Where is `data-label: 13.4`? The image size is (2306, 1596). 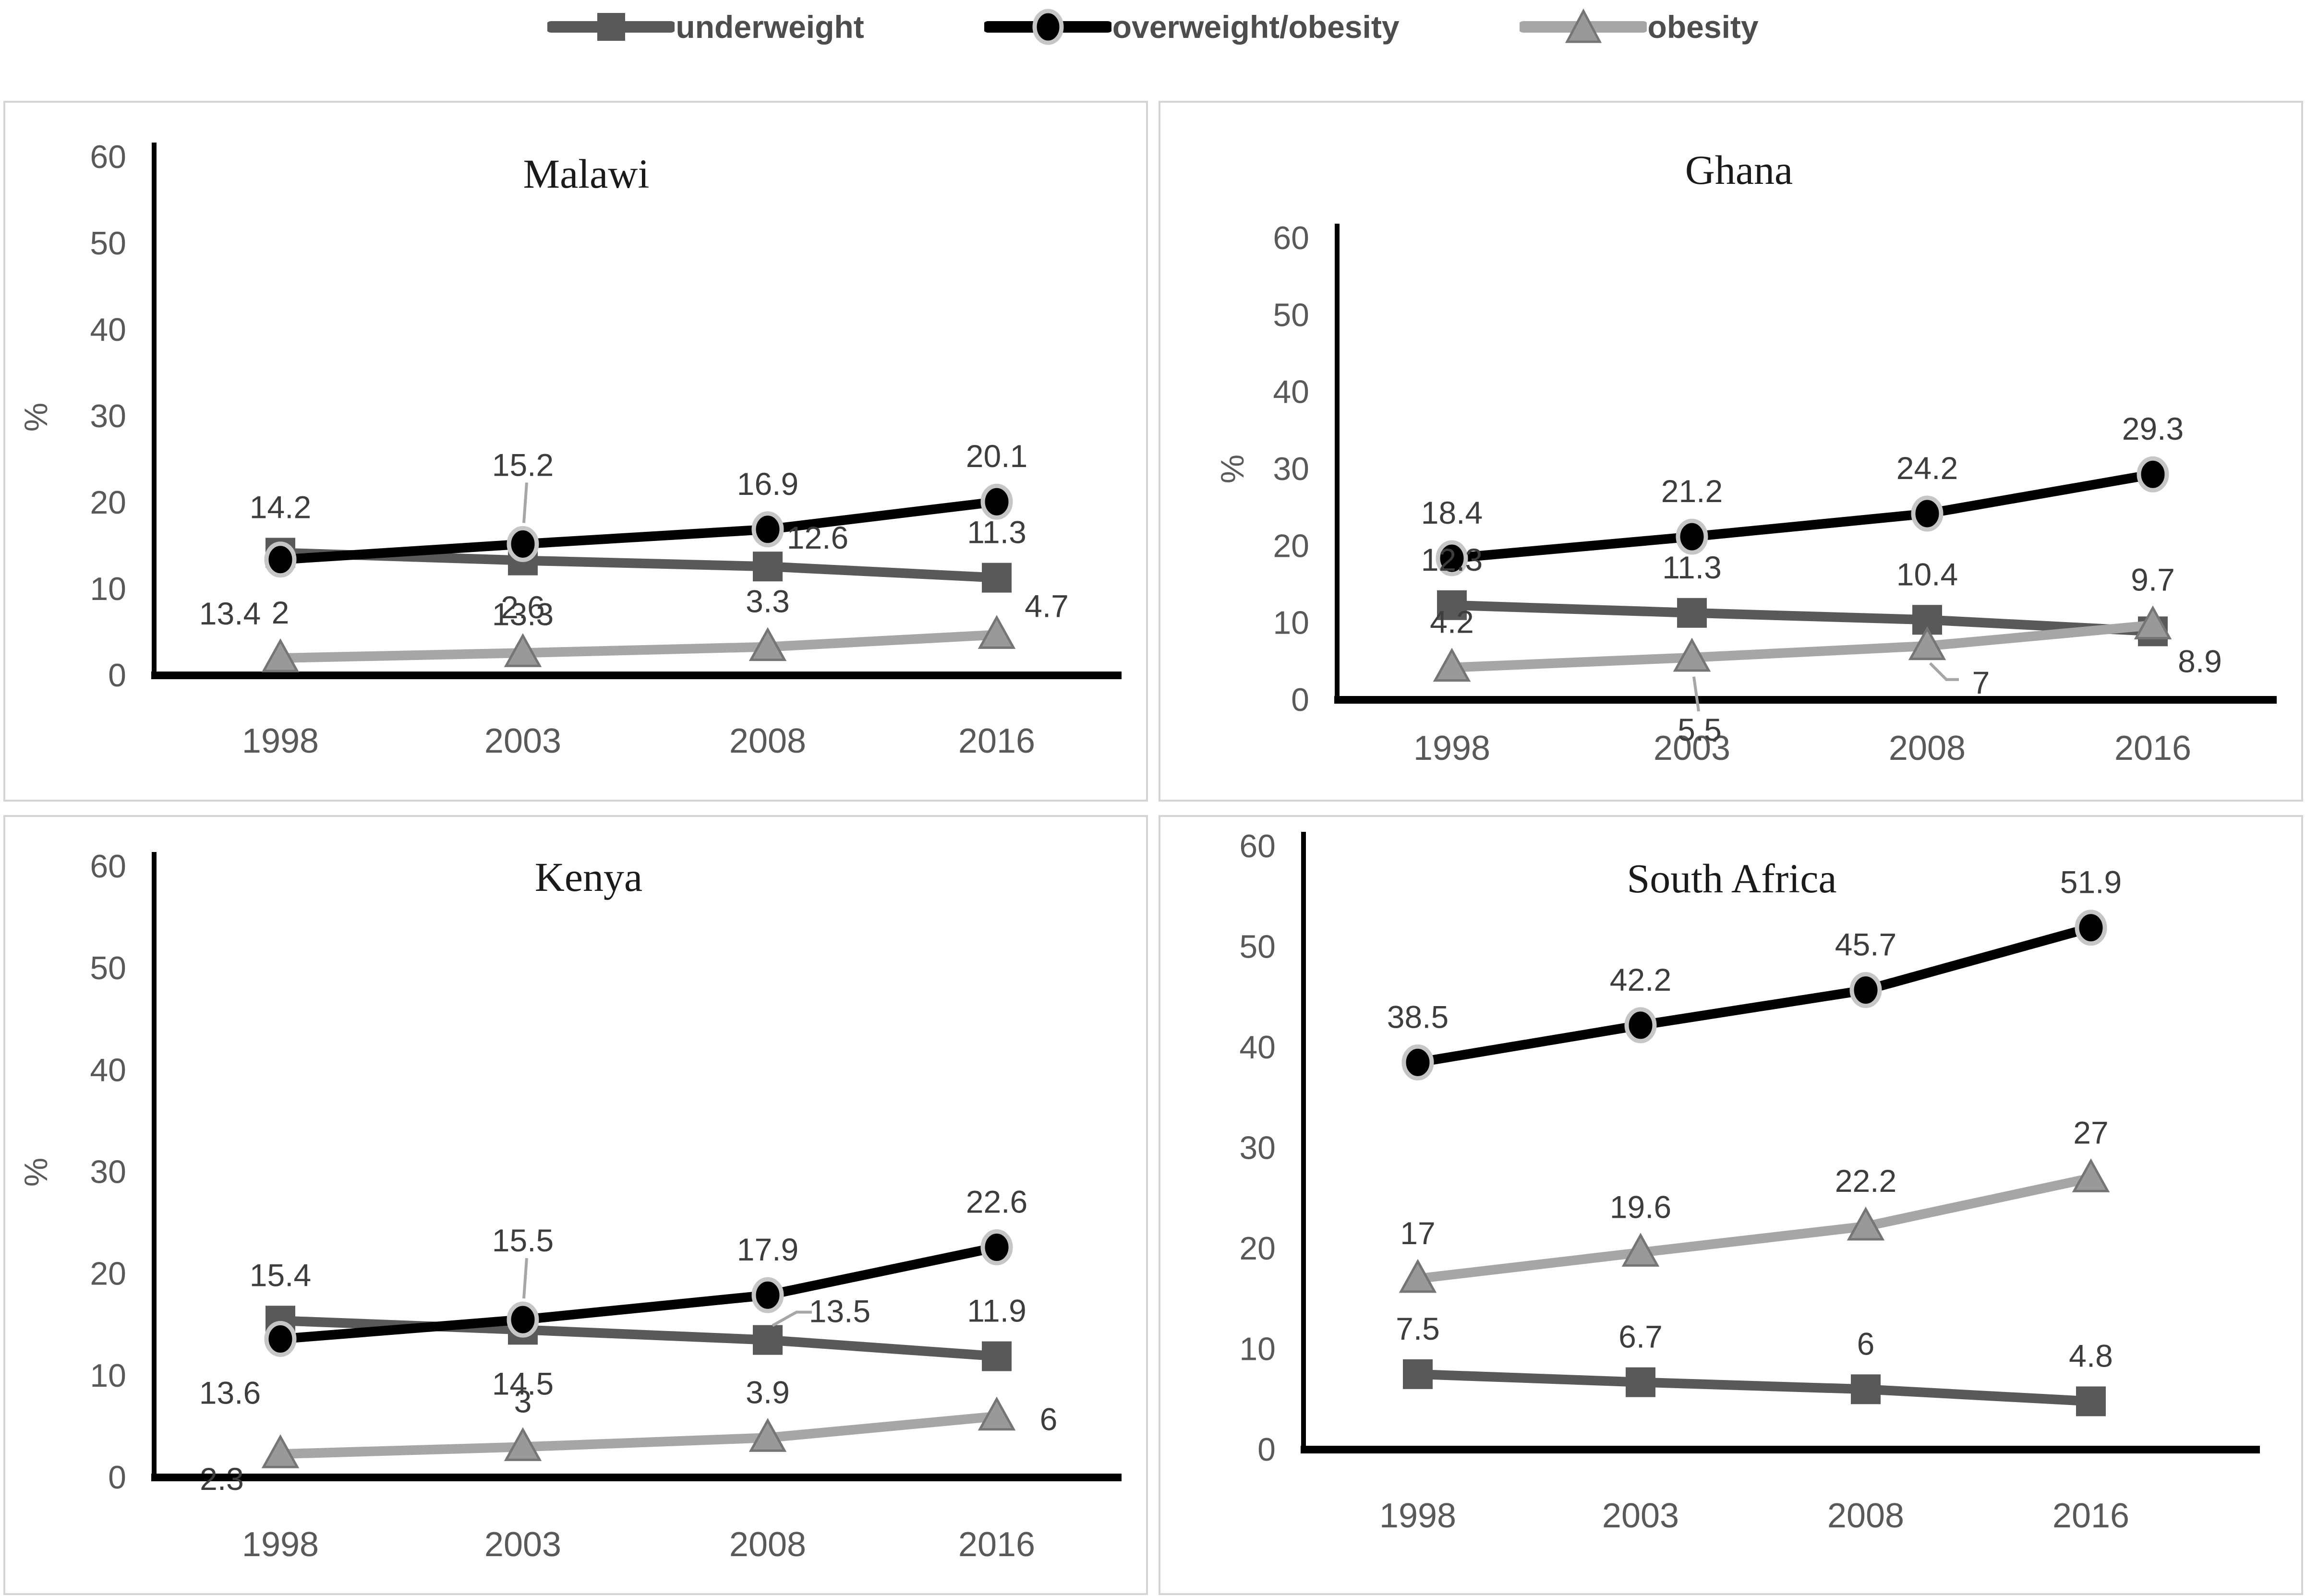
data-label: 13.4 is located at coordinates (230, 613).